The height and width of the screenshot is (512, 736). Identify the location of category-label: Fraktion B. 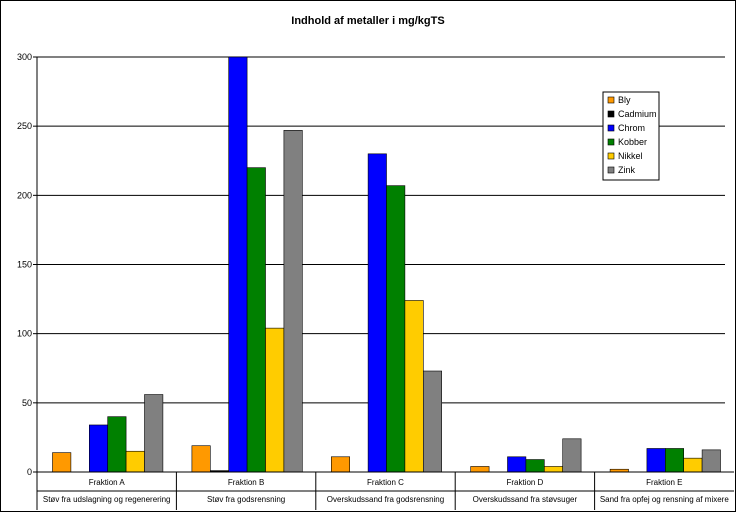
(246, 482).